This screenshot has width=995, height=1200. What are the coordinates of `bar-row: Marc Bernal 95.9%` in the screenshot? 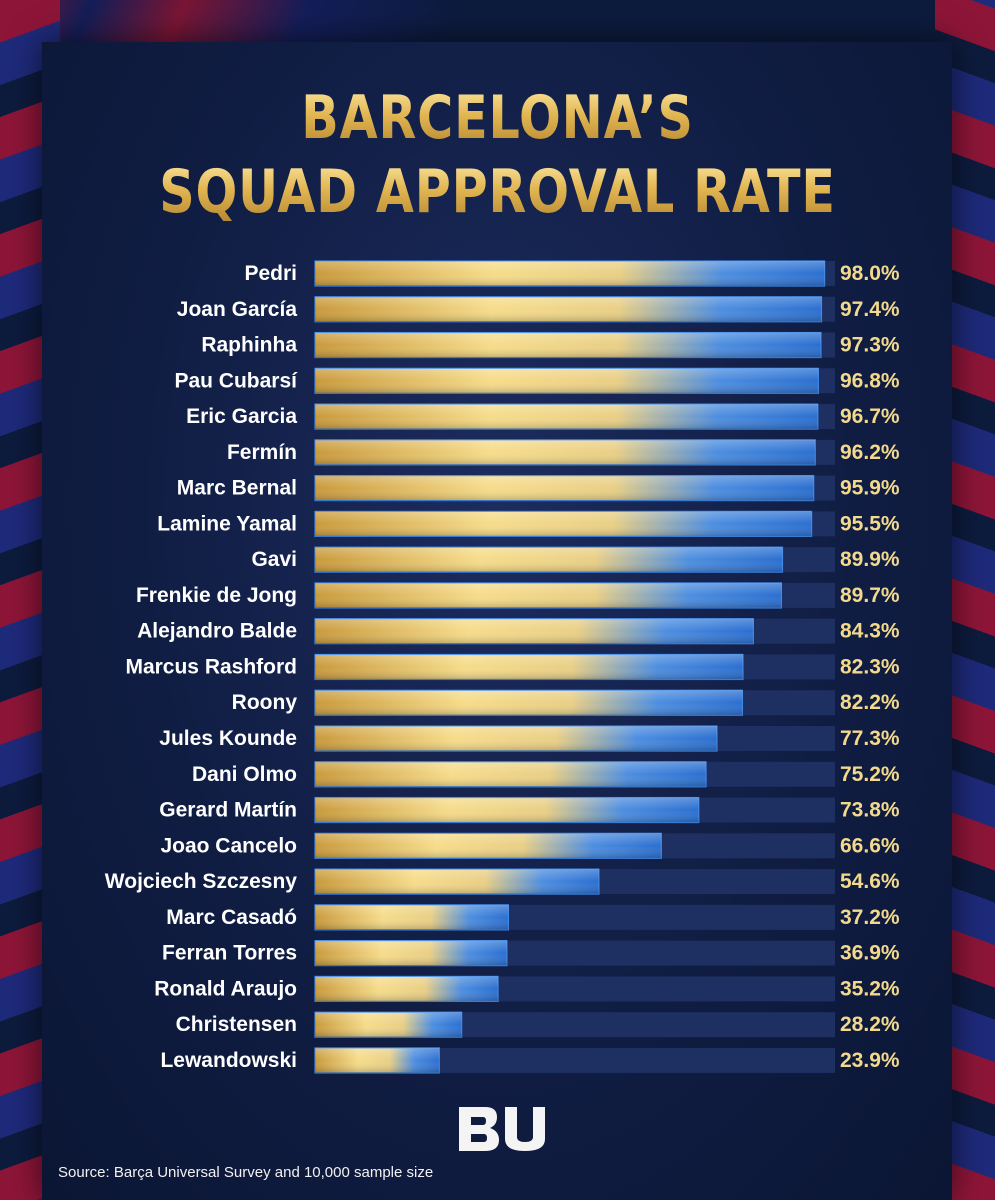 It's located at (538, 488).